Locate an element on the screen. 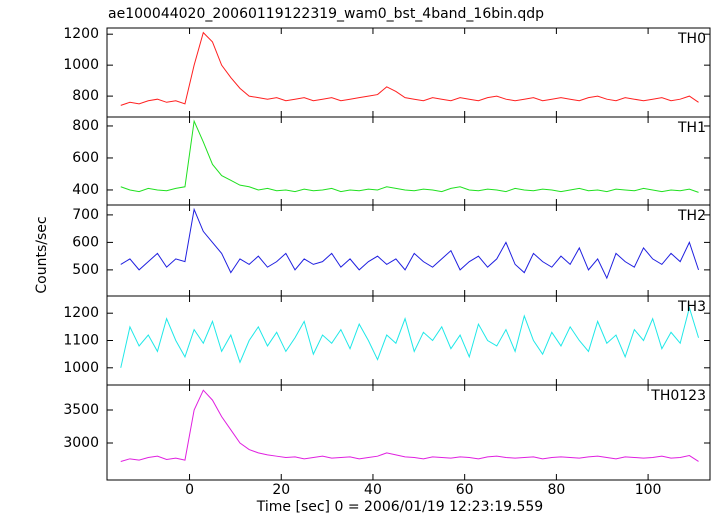 The image size is (717, 516). y-tick-label: 400 is located at coordinates (85, 190).